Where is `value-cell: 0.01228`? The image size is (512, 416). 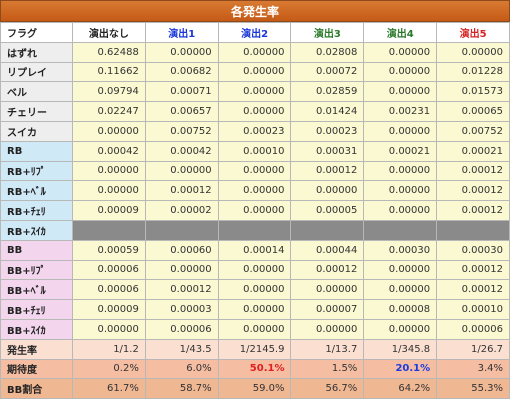
value-cell: 0.01228 is located at coordinates (473, 72).